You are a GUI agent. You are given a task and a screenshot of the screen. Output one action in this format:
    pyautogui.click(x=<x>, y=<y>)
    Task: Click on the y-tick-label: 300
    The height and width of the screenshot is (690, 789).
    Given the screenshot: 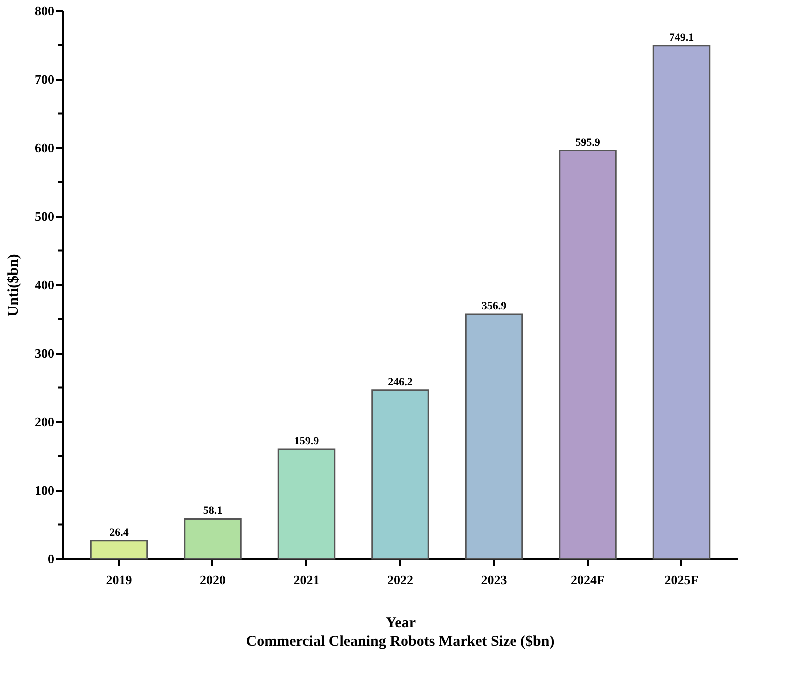 What is the action you would take?
    pyautogui.click(x=44, y=353)
    